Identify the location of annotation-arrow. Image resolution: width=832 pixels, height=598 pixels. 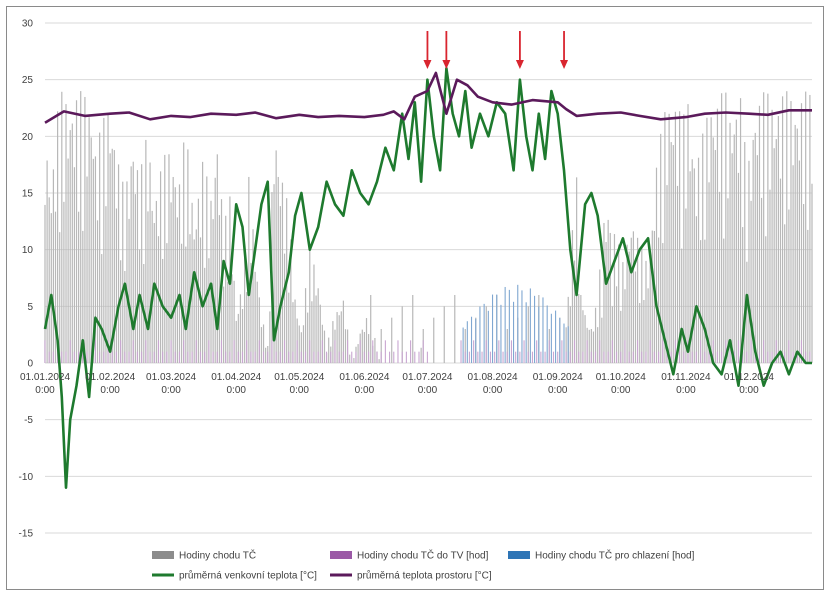
(519, 50).